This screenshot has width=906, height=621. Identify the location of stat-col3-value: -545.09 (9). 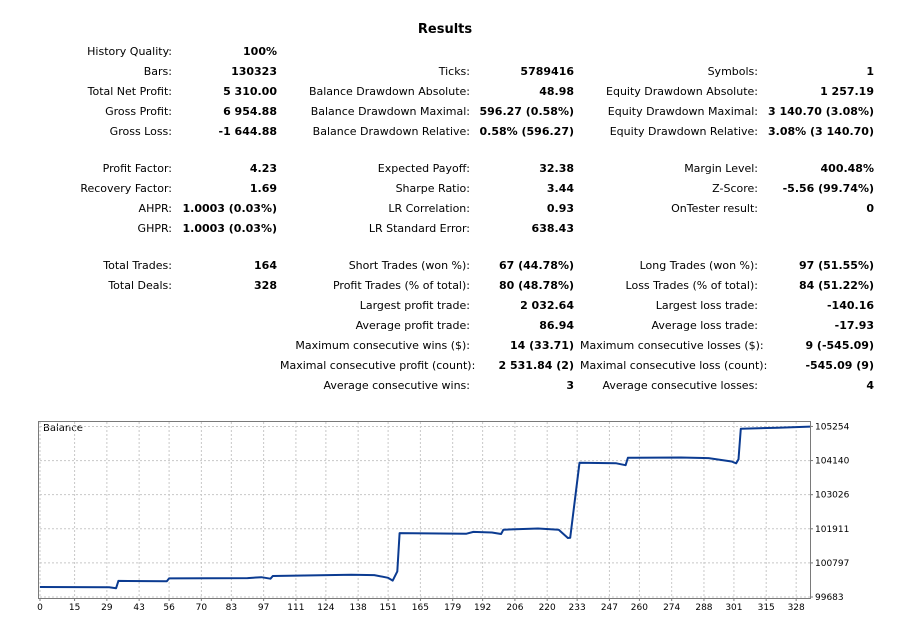
(839, 365).